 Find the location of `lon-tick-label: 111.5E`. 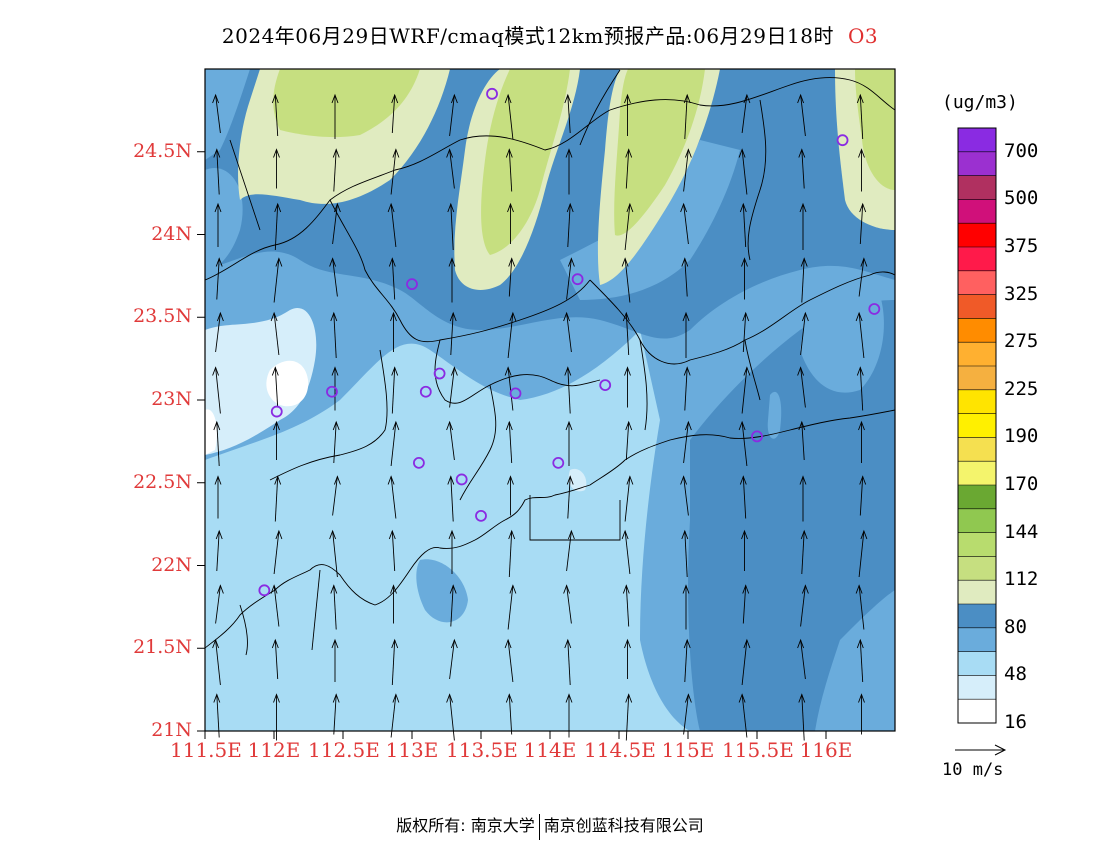

lon-tick-label: 111.5E is located at coordinates (206, 750).